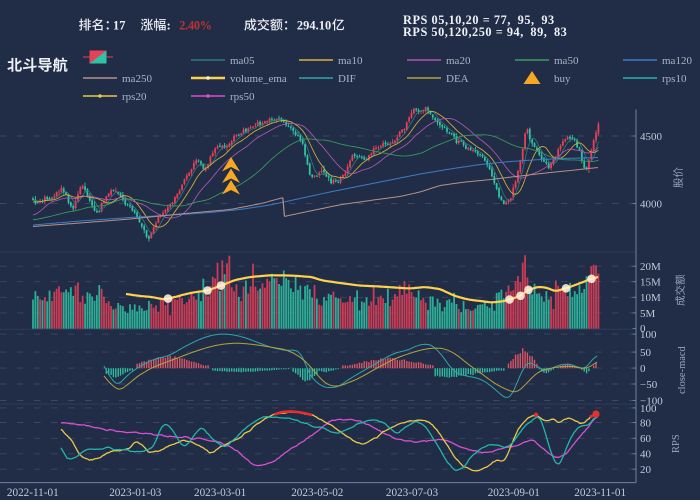  Describe the element at coordinates (649, 385) in the screenshot. I see `svg-text: −50` at that location.